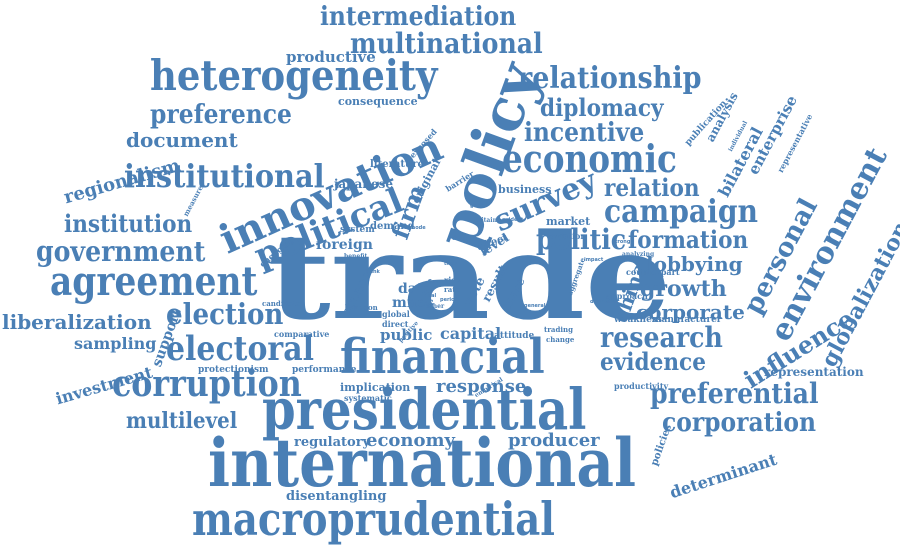  I want to click on word-global: global, so click(396, 314).